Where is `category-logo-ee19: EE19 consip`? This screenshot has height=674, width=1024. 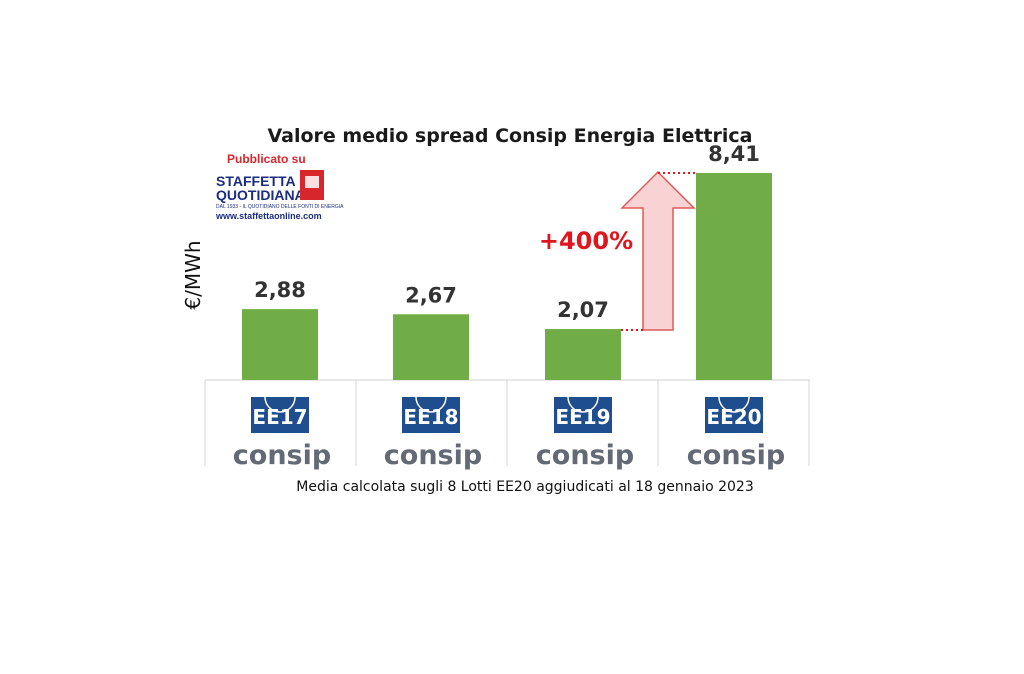 category-logo-ee19: EE19 consip is located at coordinates (585, 433).